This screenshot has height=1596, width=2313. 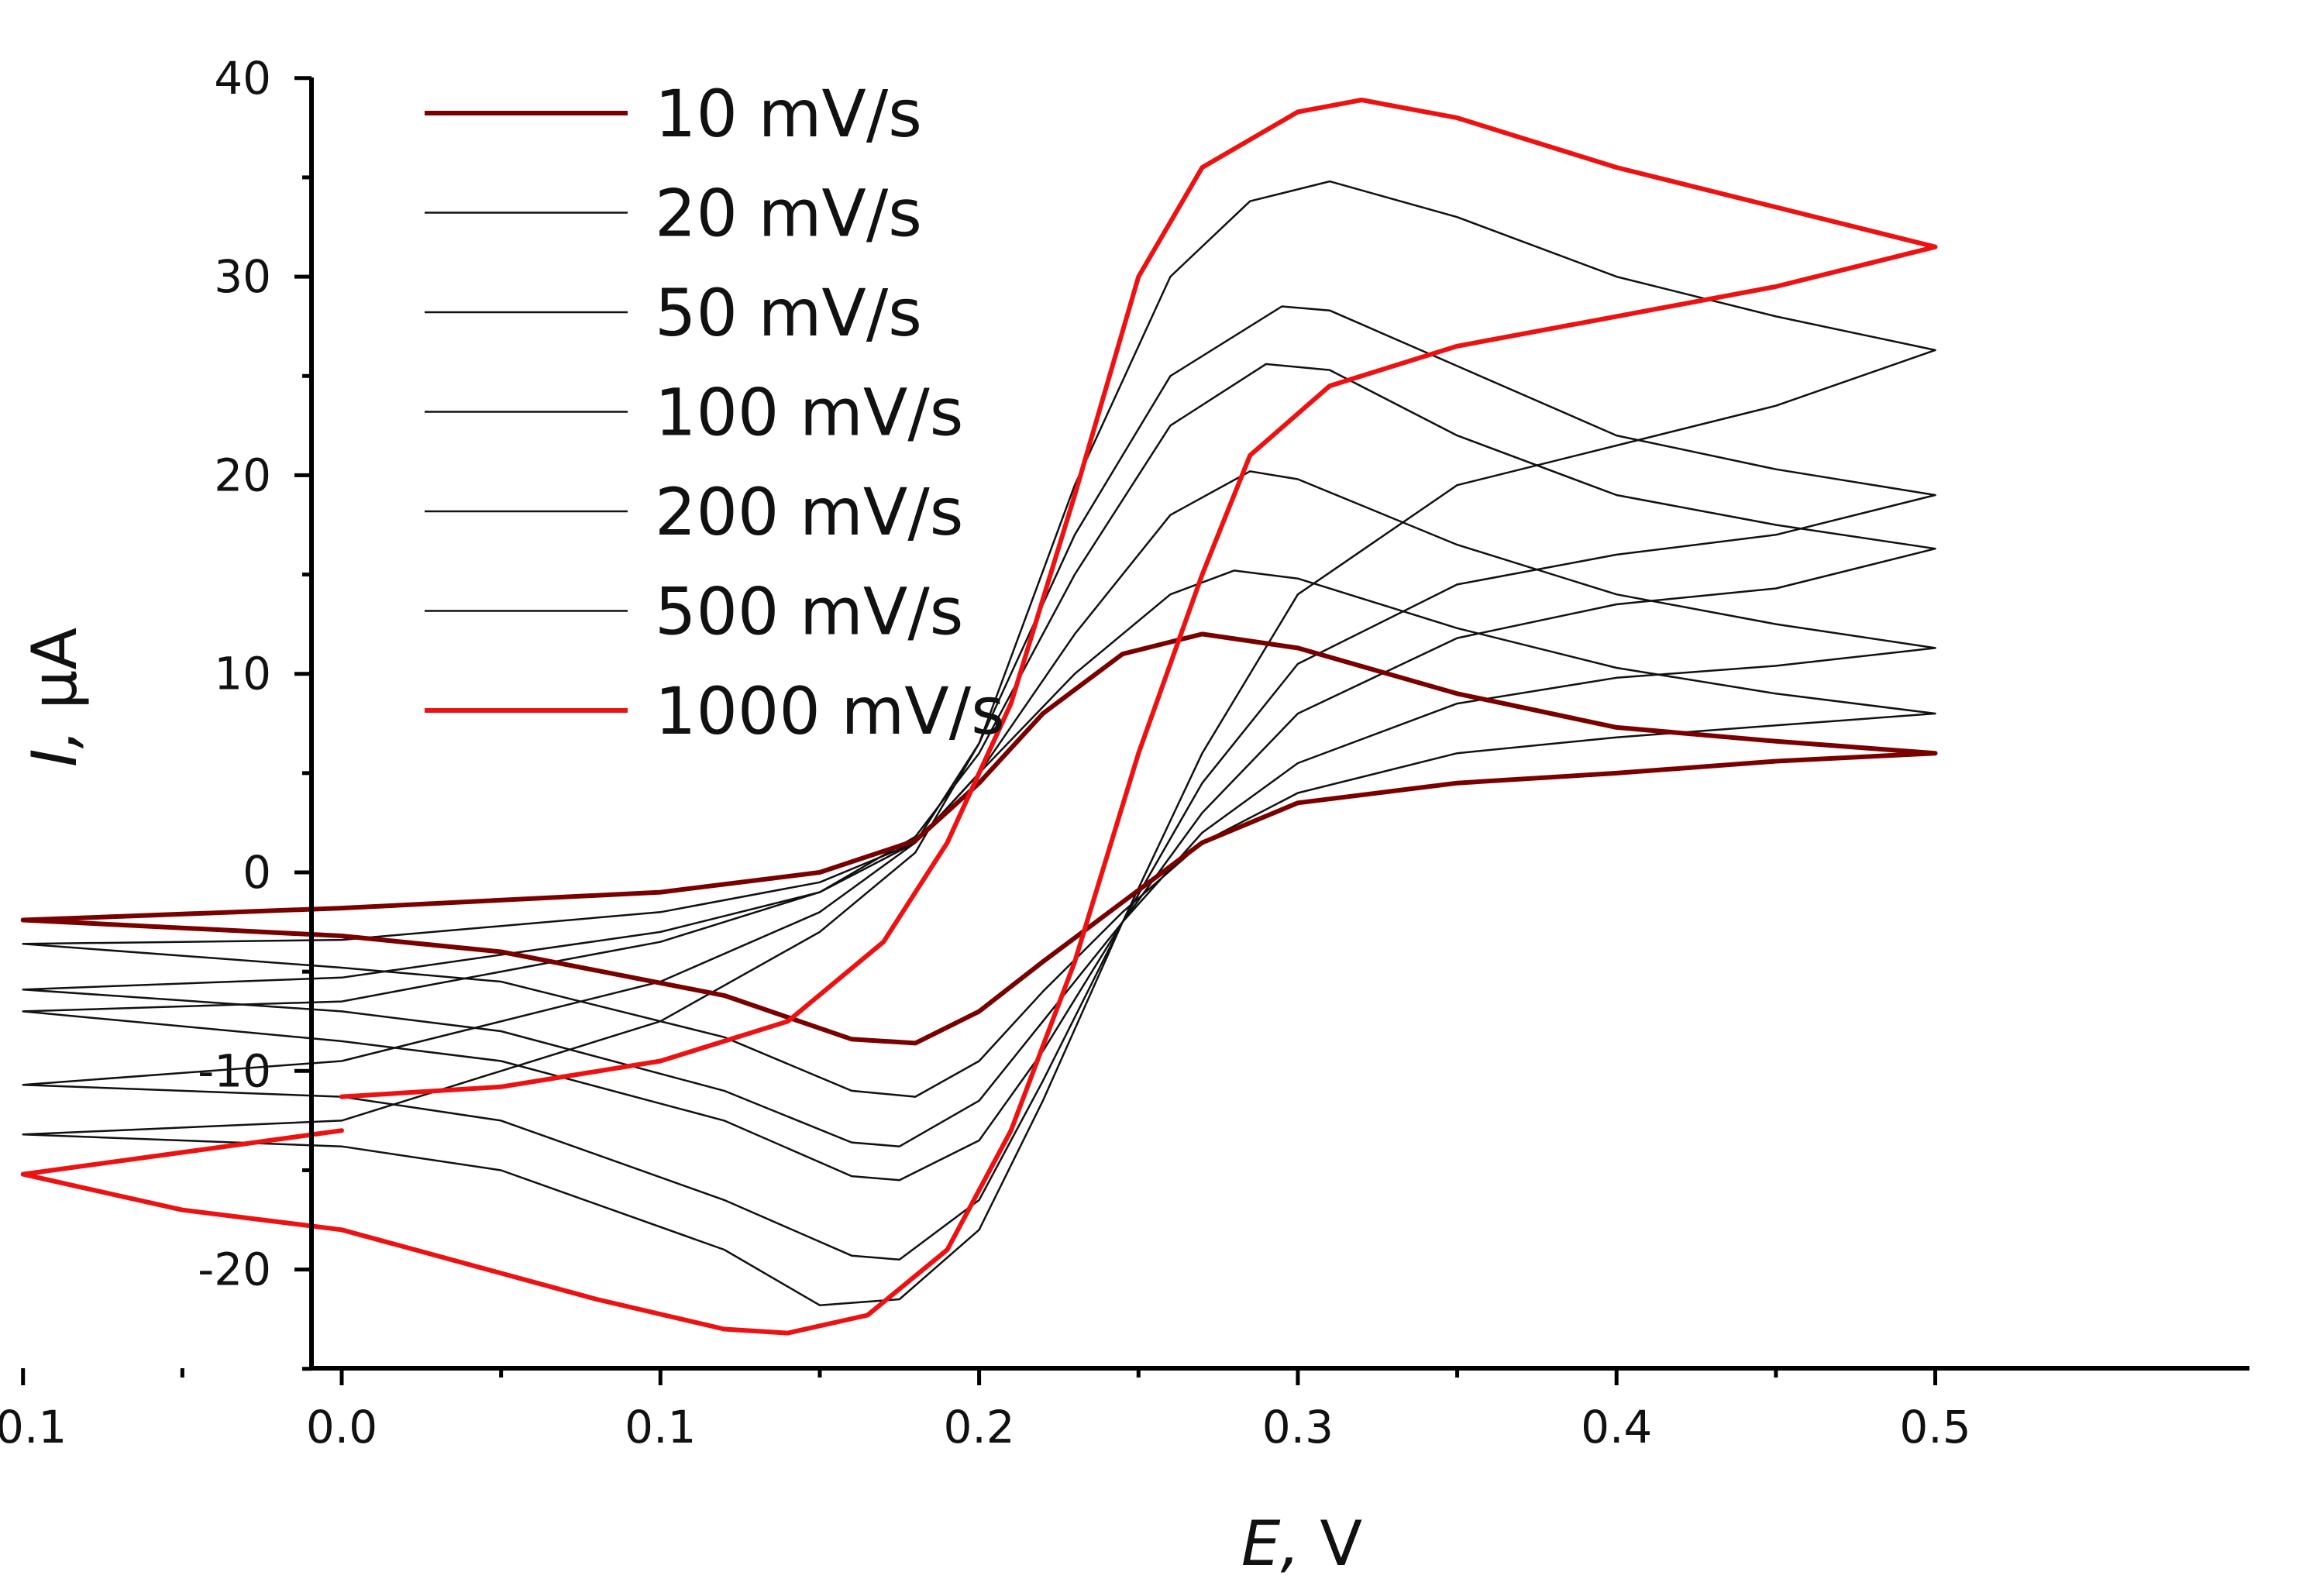 I want to click on x-tick-label: 0.2, so click(x=979, y=1427).